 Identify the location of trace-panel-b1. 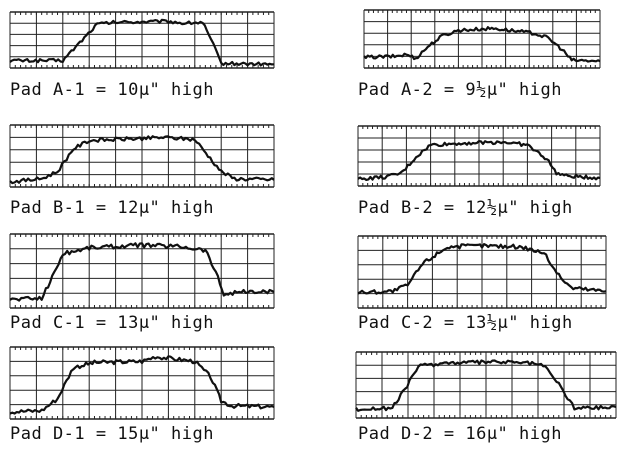
(142, 156).